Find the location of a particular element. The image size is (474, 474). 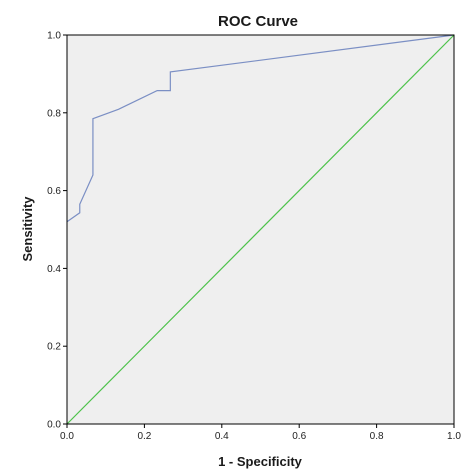

x-tick-label: 0.2 is located at coordinates (144, 436).